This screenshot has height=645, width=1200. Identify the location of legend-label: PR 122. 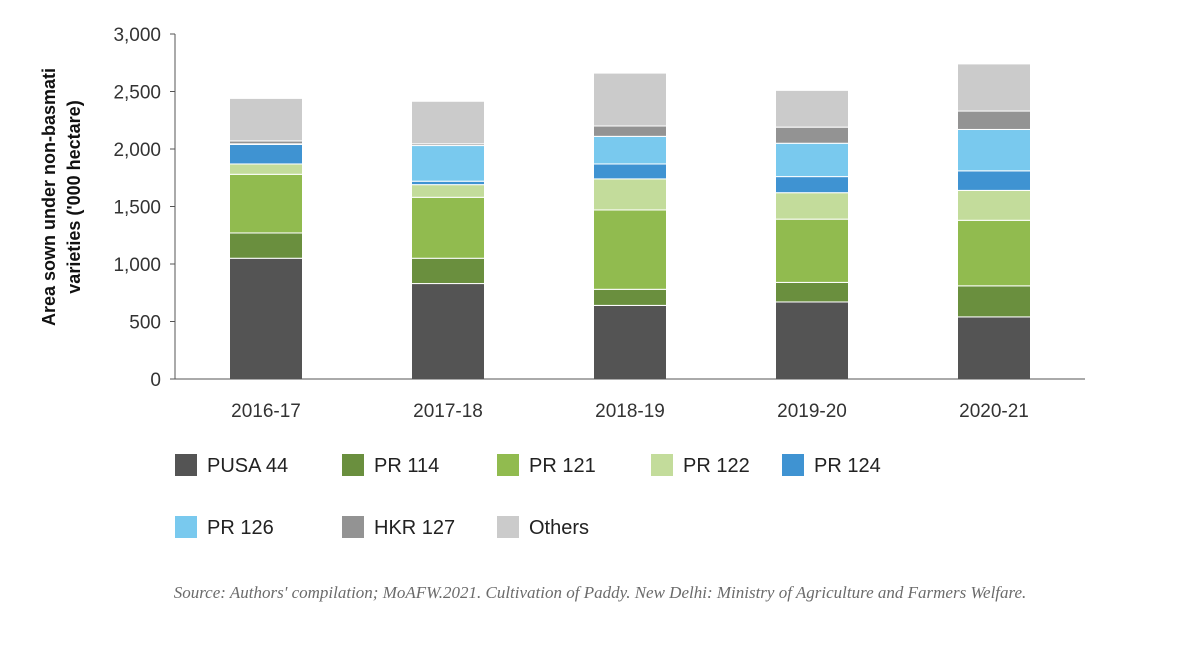
(716, 466).